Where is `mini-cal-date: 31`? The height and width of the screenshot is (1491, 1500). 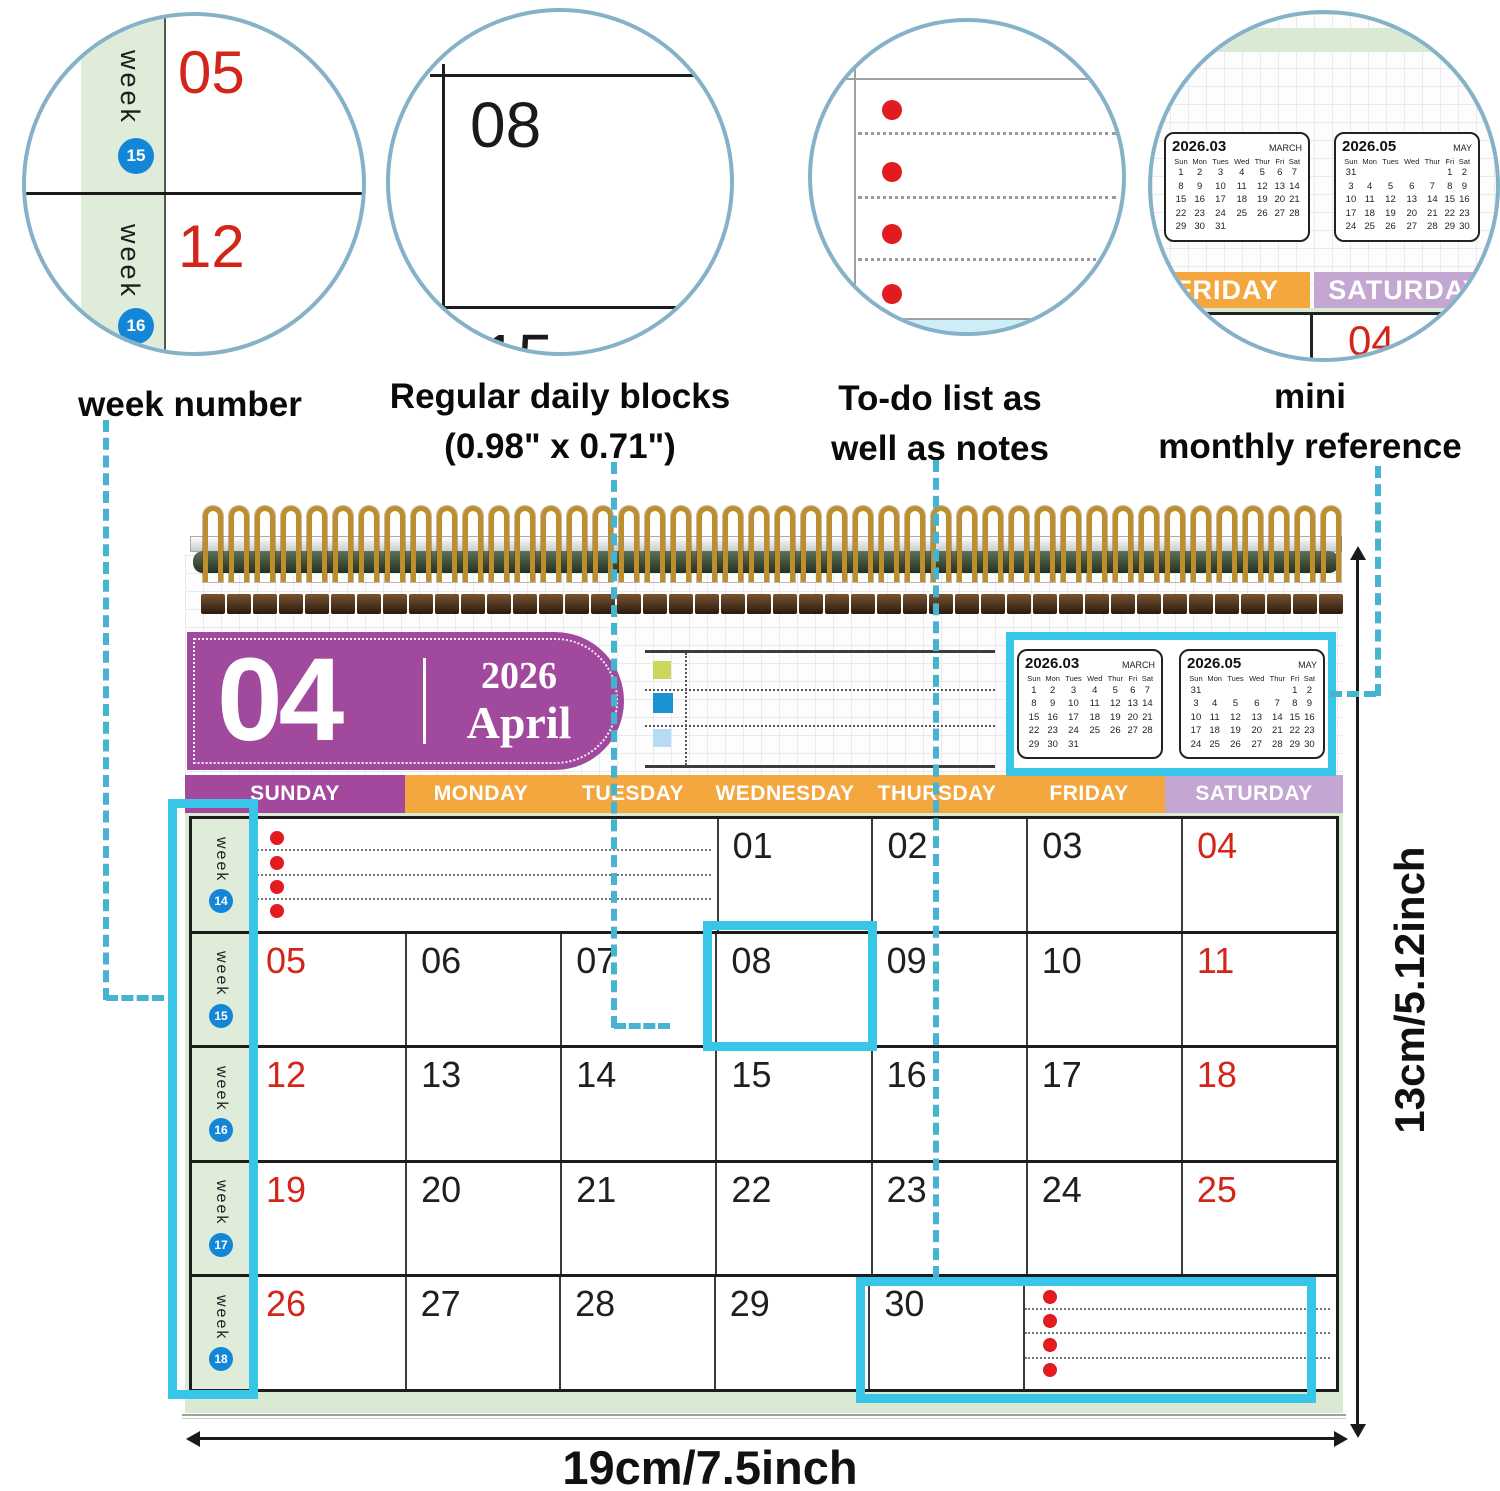 mini-cal-date: 31 is located at coordinates (1073, 744).